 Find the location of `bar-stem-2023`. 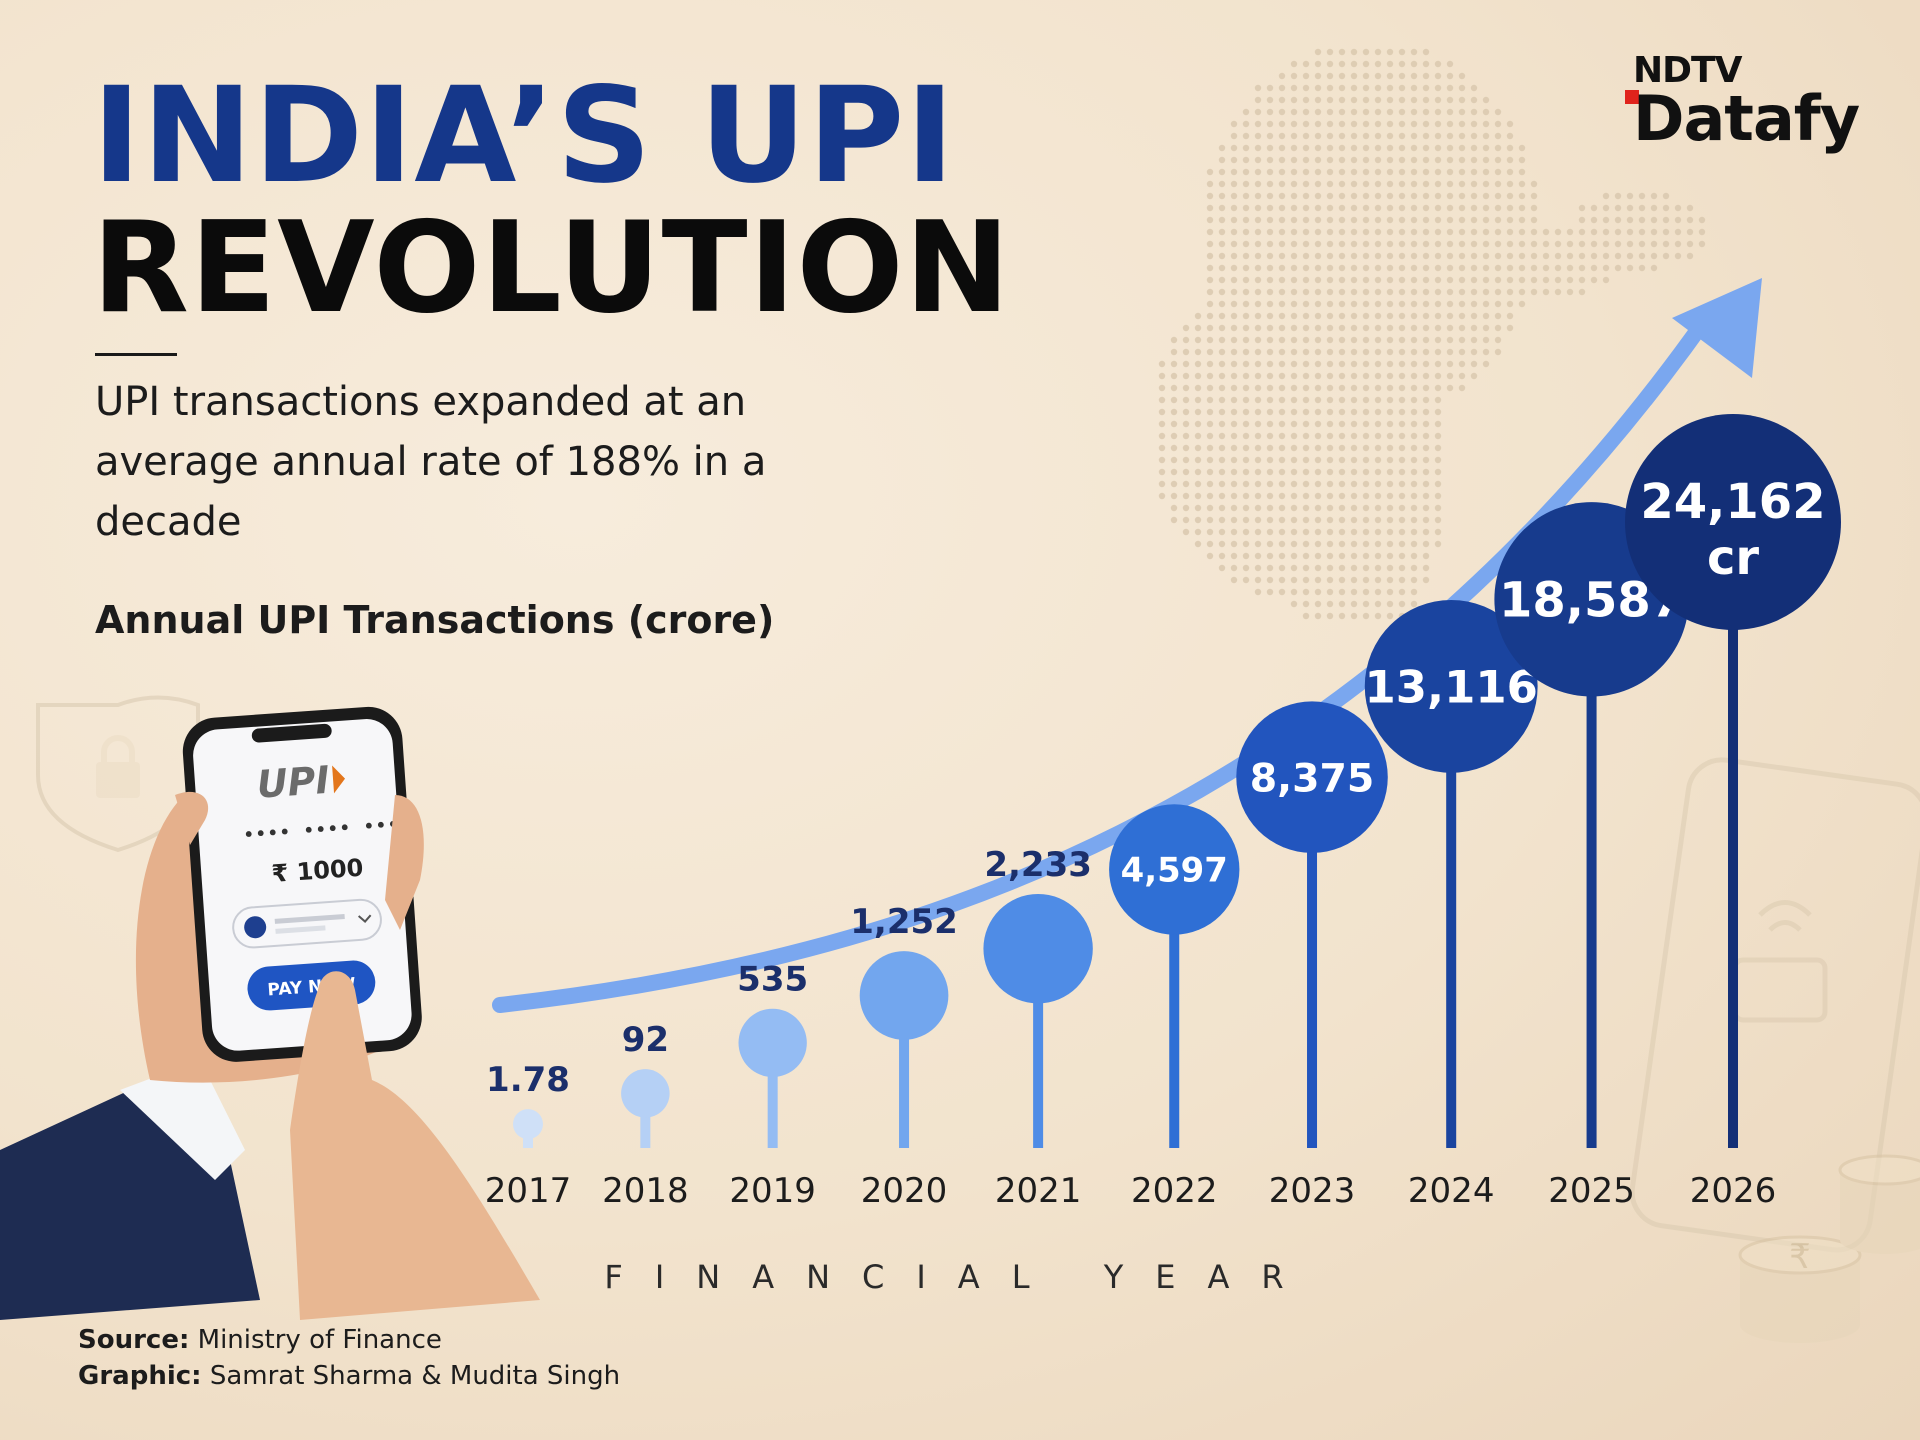

bar-stem-2023 is located at coordinates (1312, 962).